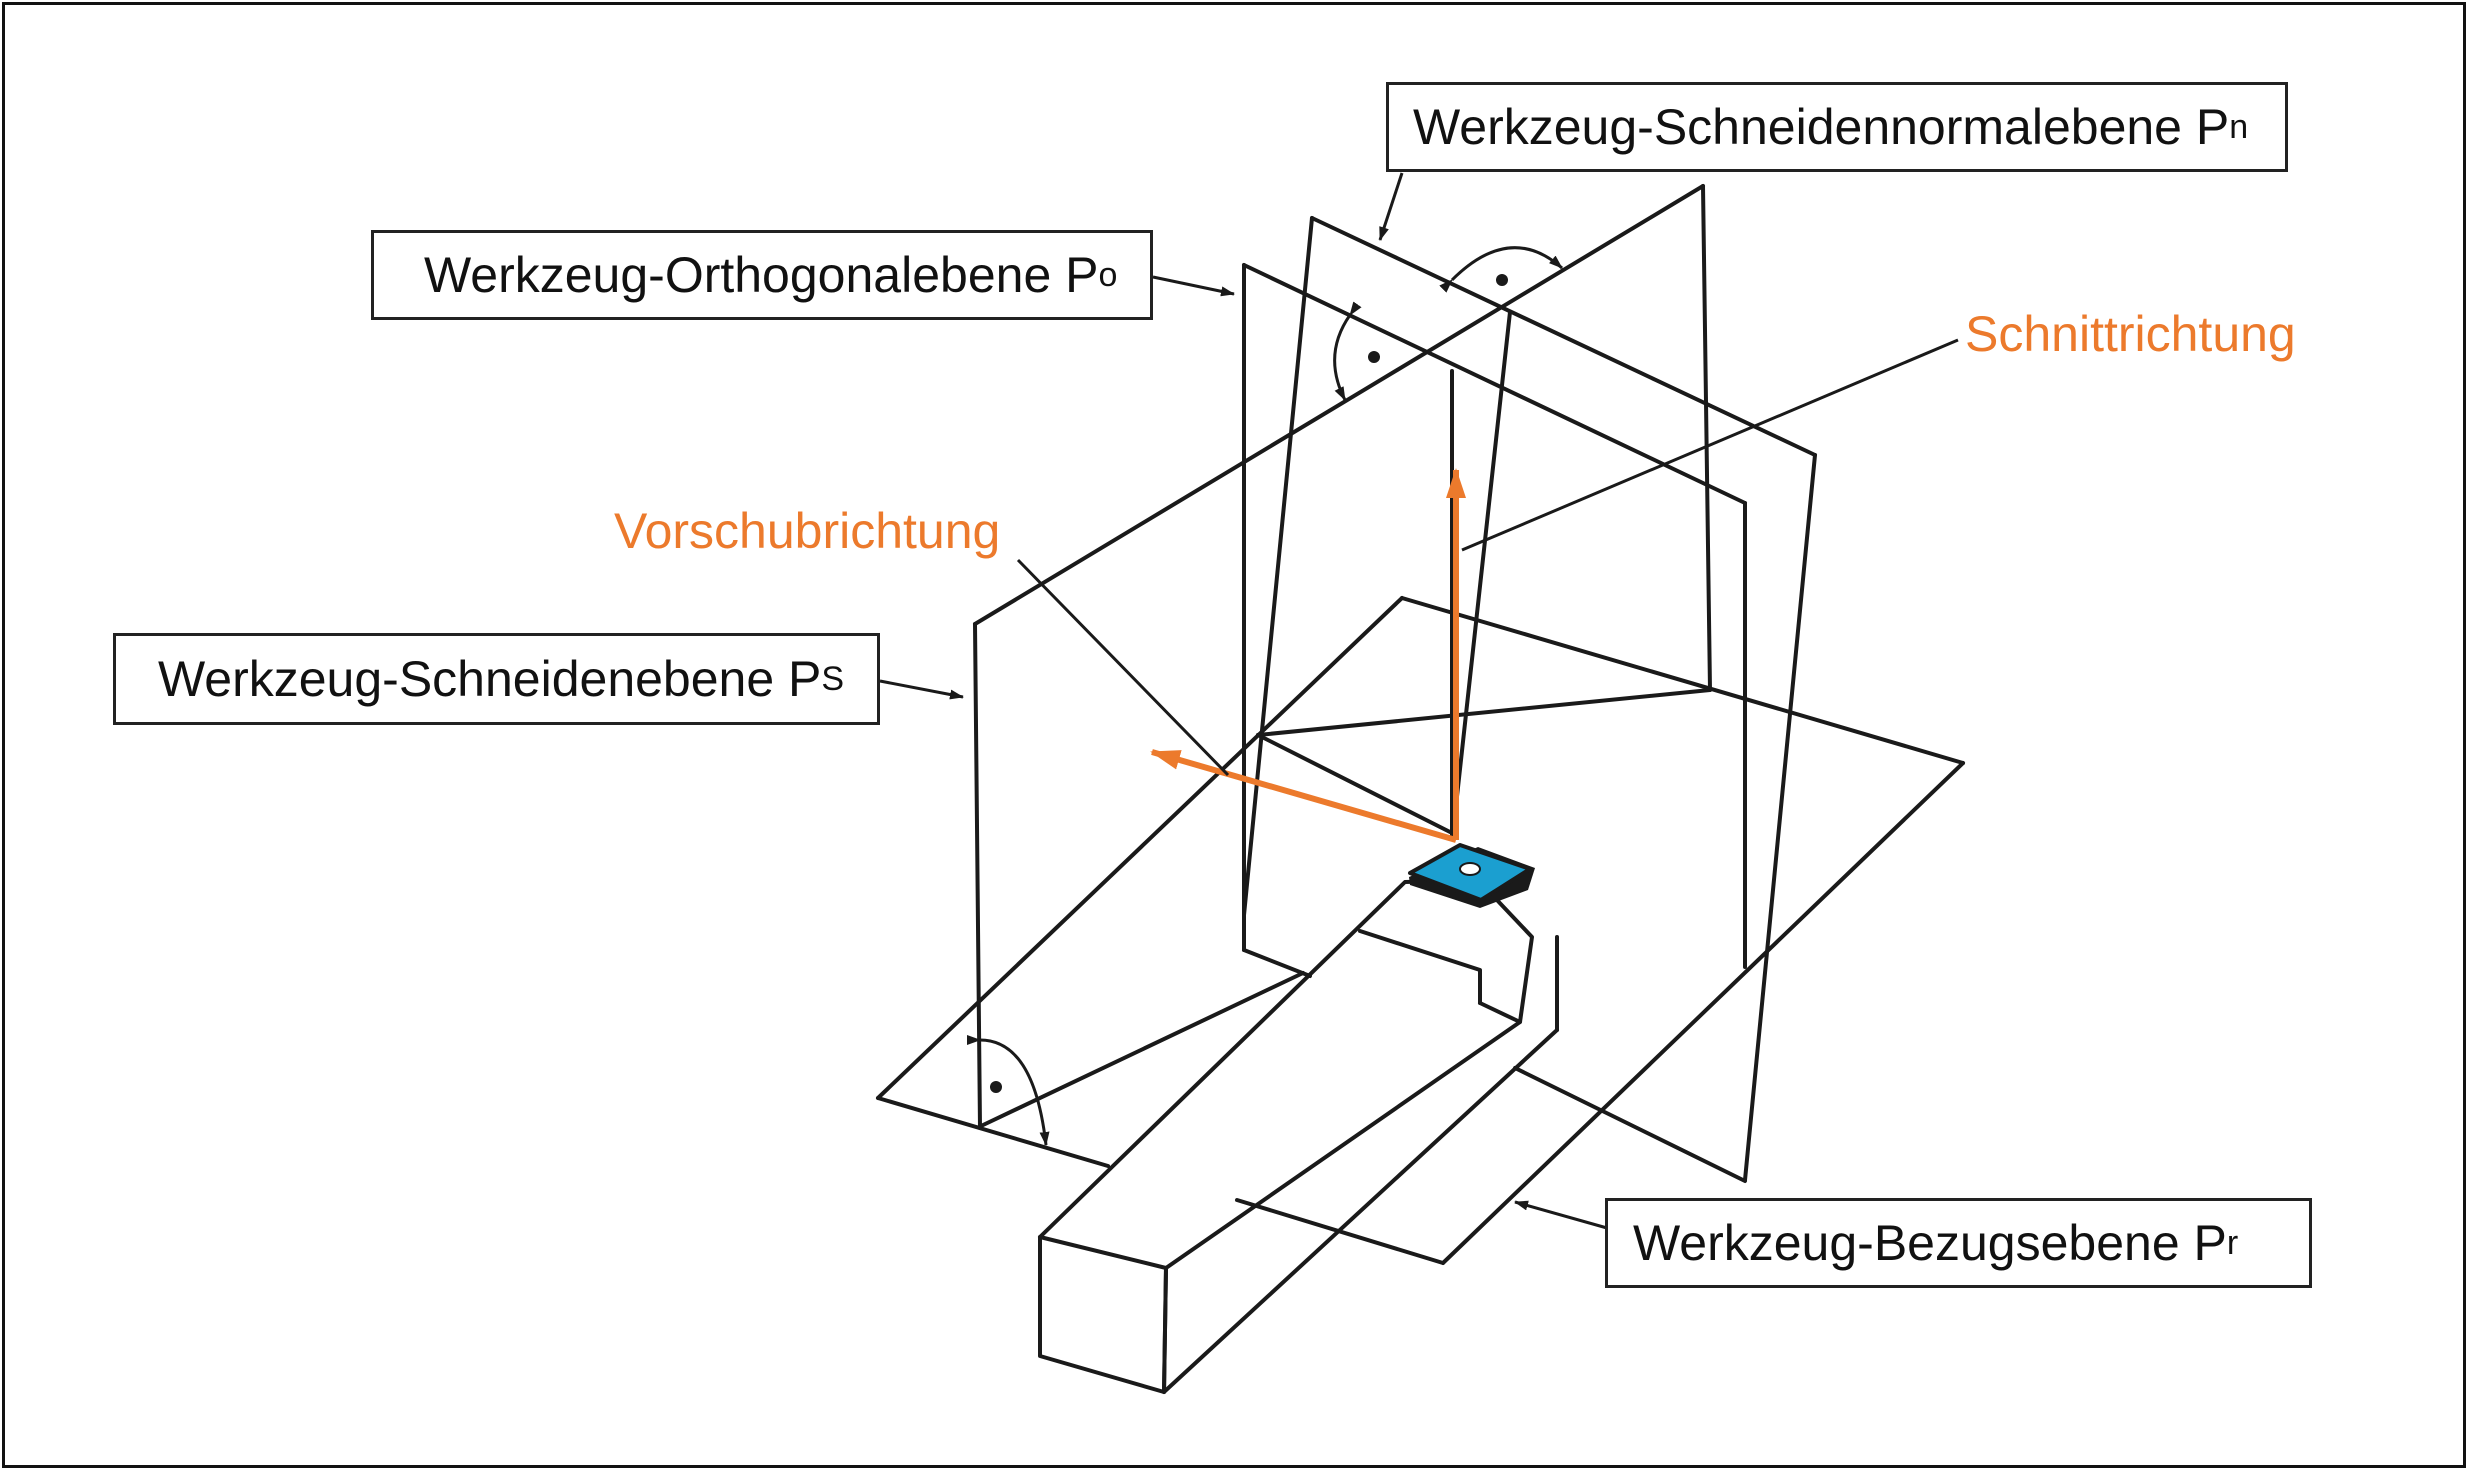 The width and height of the screenshot is (2472, 1474). What do you see at coordinates (490, 679) in the screenshot?
I see `label-cutting-edge-plane-text: Werkzeug-Schneidenebene P` at bounding box center [490, 679].